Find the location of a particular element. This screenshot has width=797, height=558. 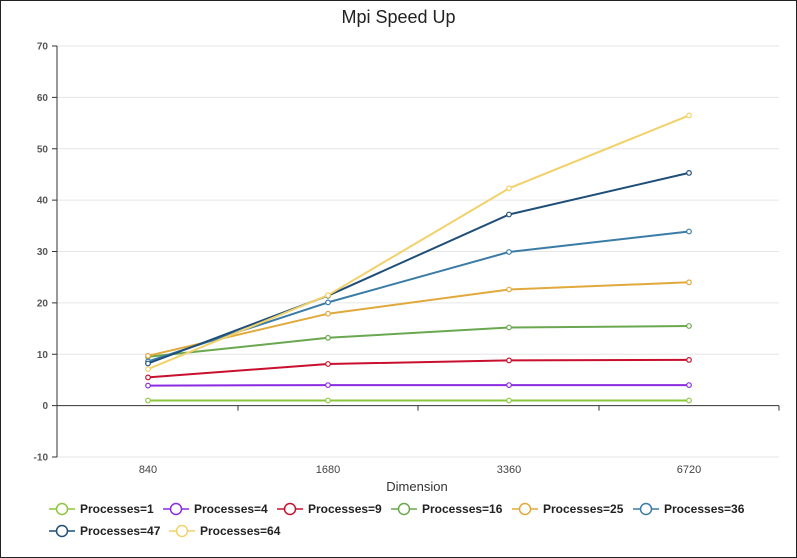

legend-item: Processes=64 is located at coordinates (225, 531).